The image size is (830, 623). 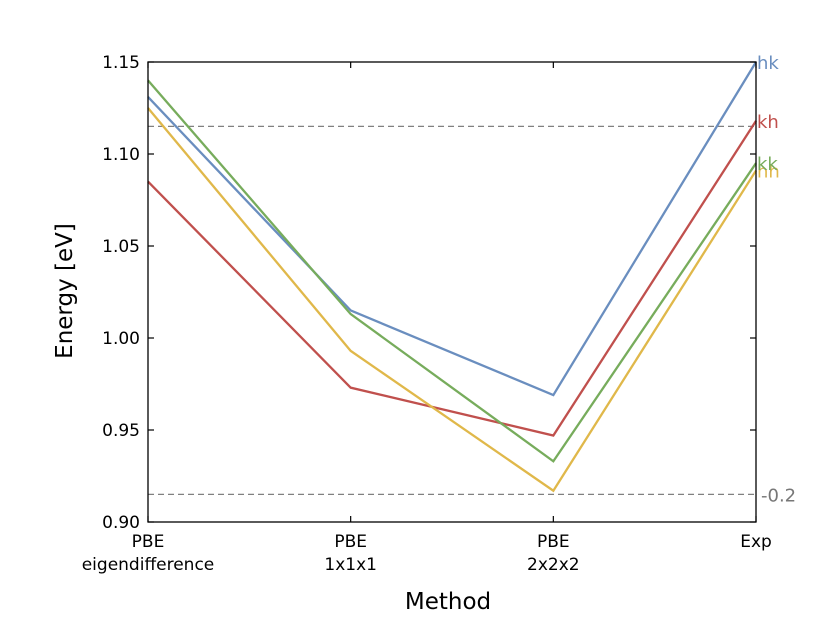 What do you see at coordinates (553, 565) in the screenshot?
I see `x-tick-label: 2x2x2` at bounding box center [553, 565].